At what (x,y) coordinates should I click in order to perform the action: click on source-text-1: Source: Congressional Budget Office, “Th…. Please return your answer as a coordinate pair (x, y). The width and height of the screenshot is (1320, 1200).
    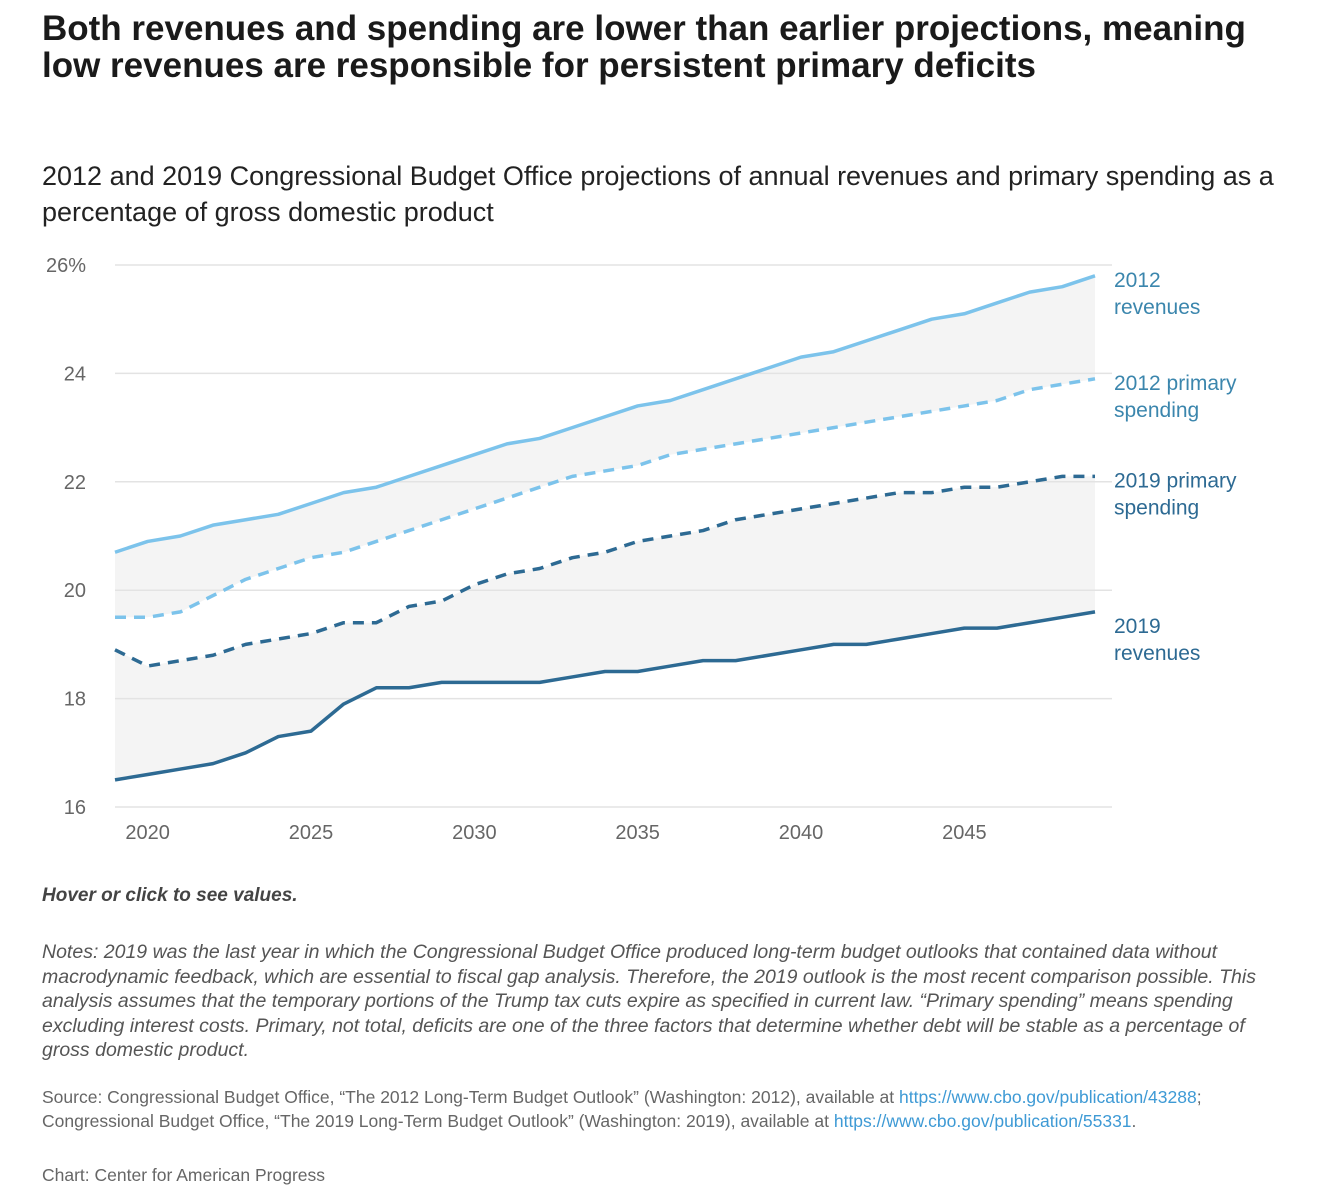
    Looking at the image, I should click on (471, 1097).